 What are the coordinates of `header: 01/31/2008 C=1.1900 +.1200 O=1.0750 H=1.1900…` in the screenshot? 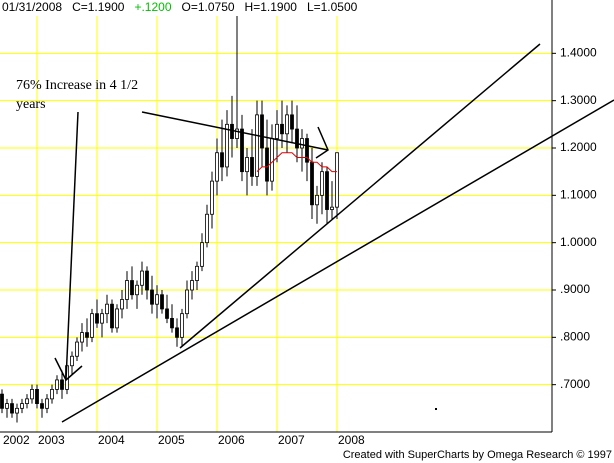 It's located at (180, 7).